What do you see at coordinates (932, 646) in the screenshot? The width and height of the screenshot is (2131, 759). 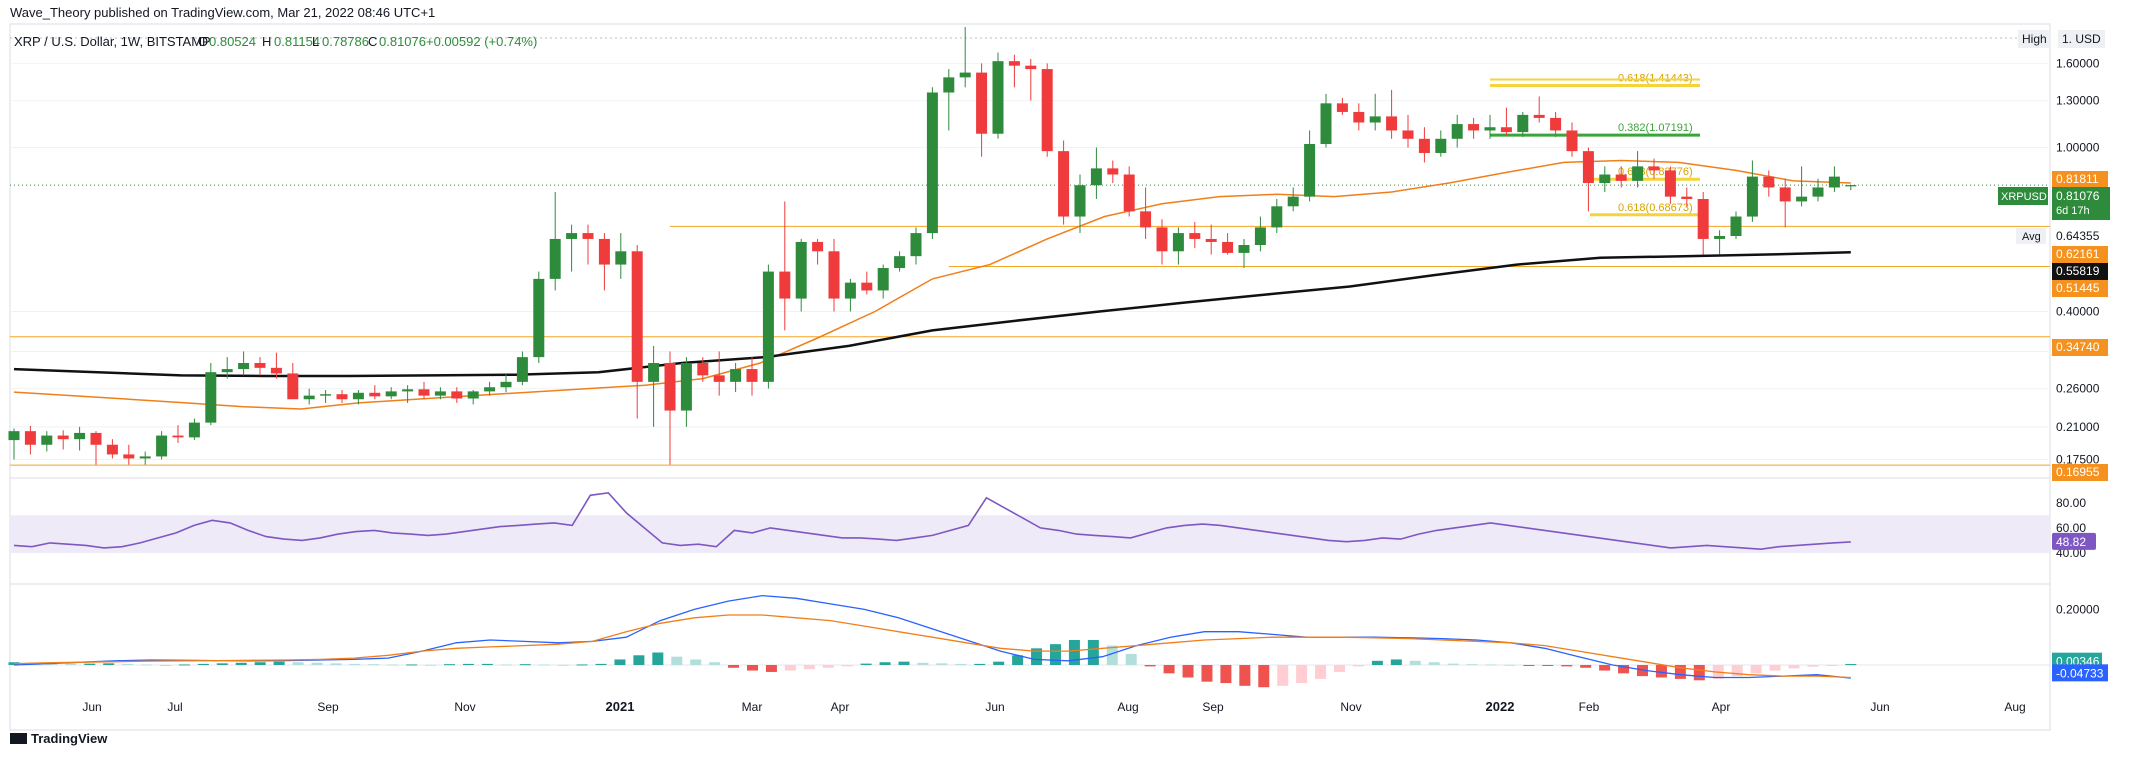 I see `macd-signal-line` at bounding box center [932, 646].